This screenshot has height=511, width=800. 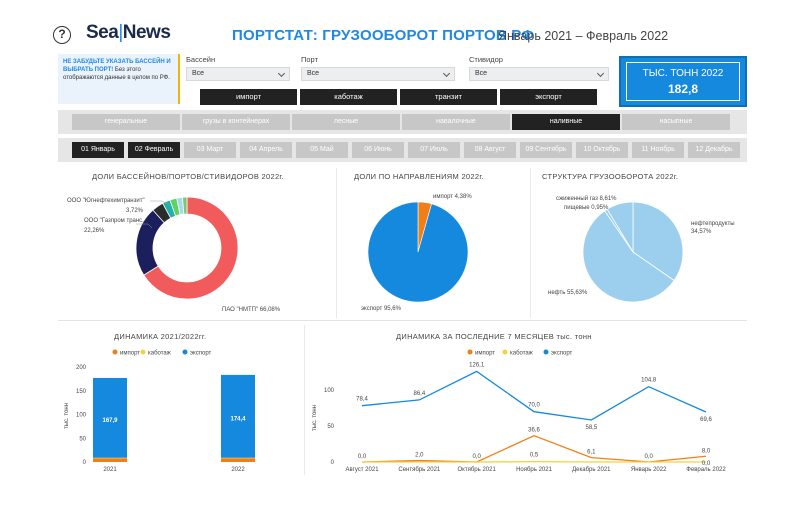 What do you see at coordinates (566, 122) in the screenshot?
I see `cargo-tab-liquid: наливные` at bounding box center [566, 122].